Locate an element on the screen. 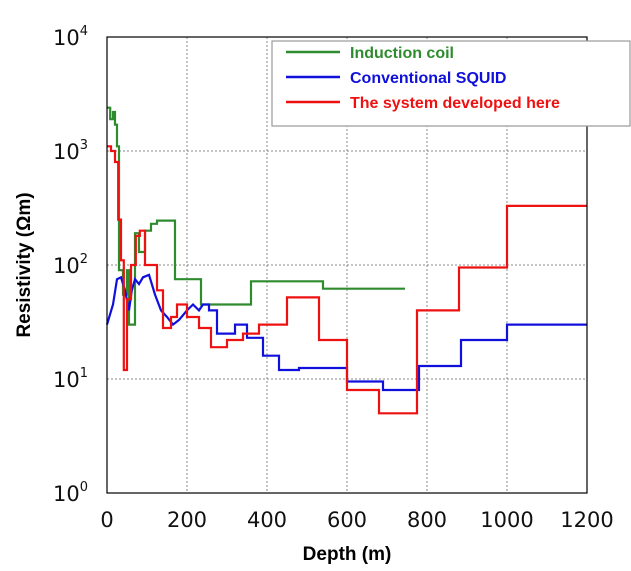 Image resolution: width=631 pixels, height=571 pixels. x-axis-title: Depth (m) is located at coordinates (347, 554).